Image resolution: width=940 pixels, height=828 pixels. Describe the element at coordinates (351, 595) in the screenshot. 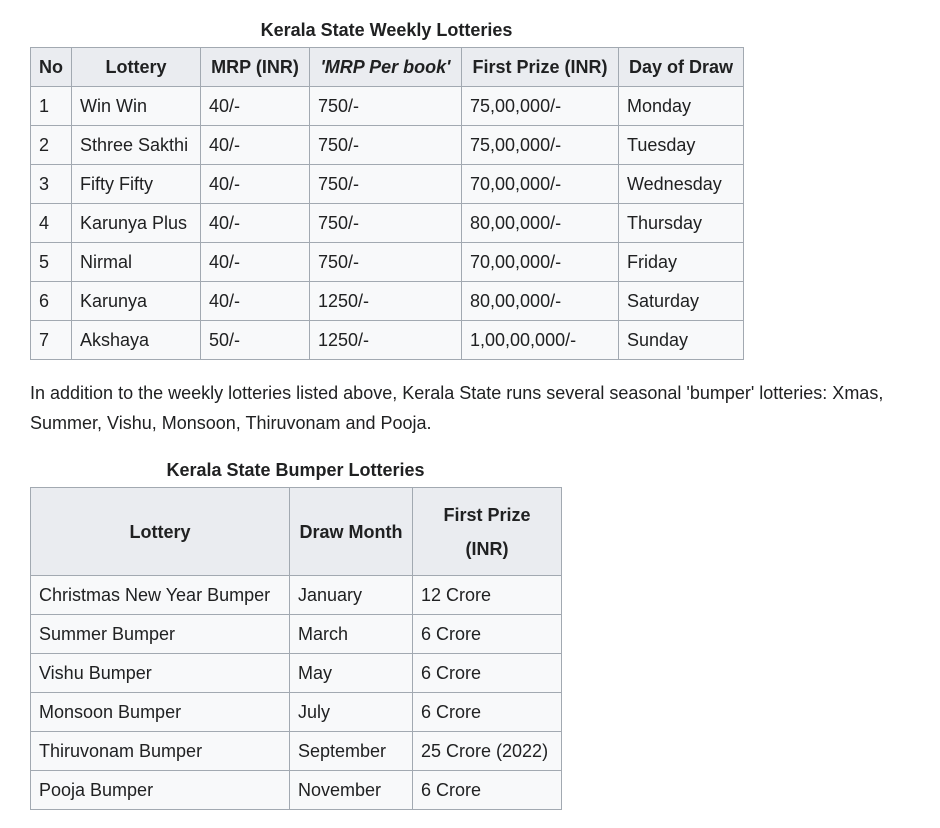

I see `table-cell: January` at that location.